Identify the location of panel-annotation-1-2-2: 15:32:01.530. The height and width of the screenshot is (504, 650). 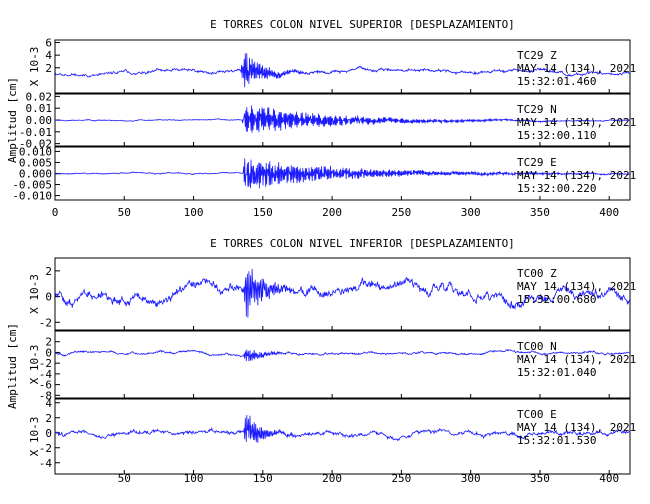
(556, 440).